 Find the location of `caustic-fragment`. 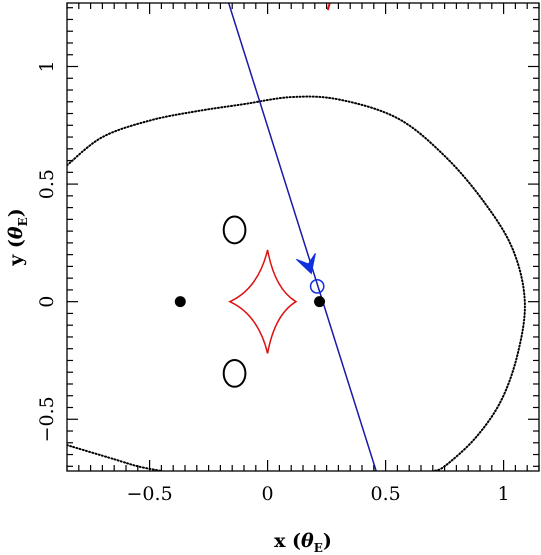

caustic-fragment is located at coordinates (328, 7).